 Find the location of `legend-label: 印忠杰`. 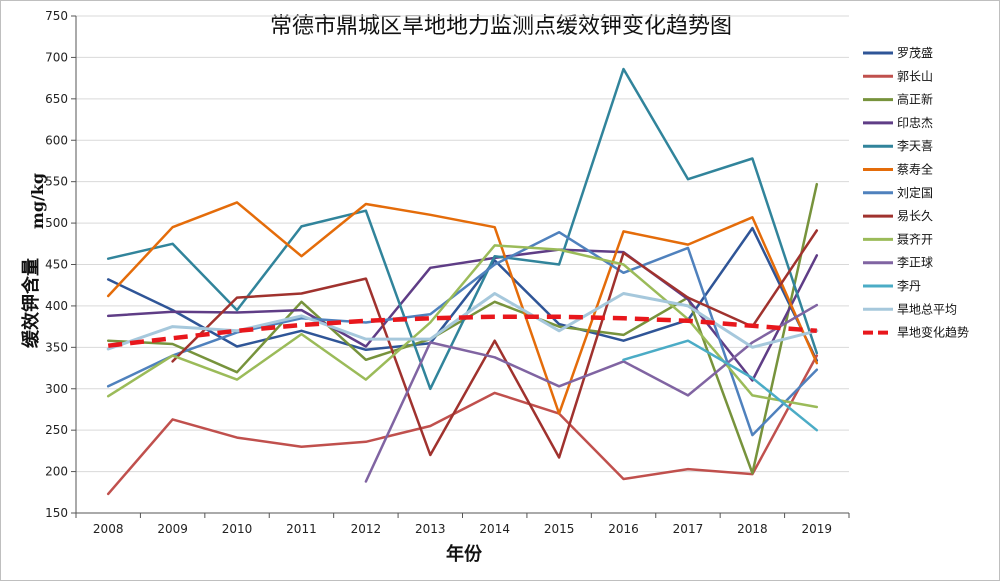

legend-label: 印忠杰 is located at coordinates (915, 123).